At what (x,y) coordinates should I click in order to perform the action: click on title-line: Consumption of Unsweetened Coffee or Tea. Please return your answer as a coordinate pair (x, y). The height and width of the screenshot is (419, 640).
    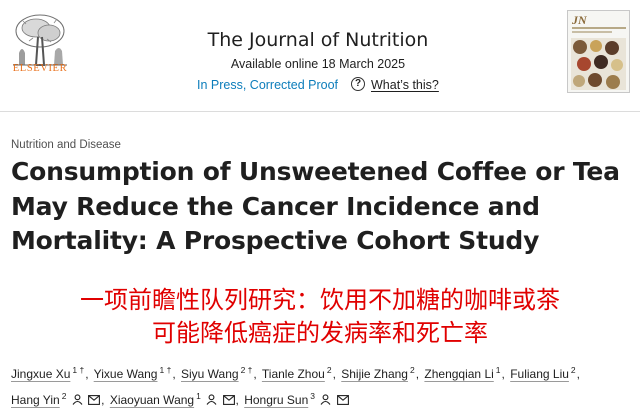
    Looking at the image, I should click on (315, 171).